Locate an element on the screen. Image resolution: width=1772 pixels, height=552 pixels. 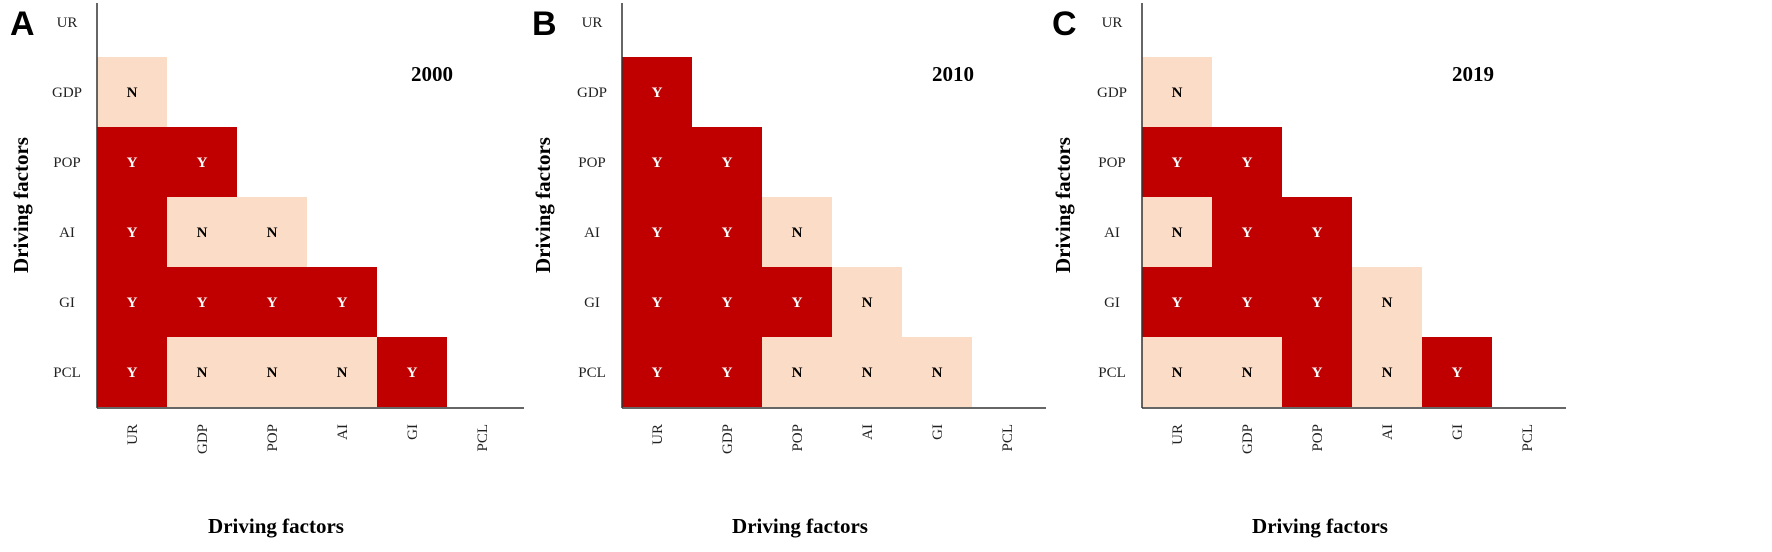
year-label: 2000 is located at coordinates (432, 74).